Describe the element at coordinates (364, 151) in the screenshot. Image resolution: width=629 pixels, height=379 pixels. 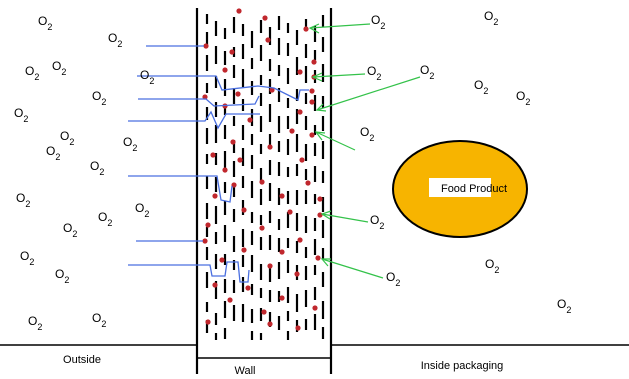
I see `arrows` at that location.